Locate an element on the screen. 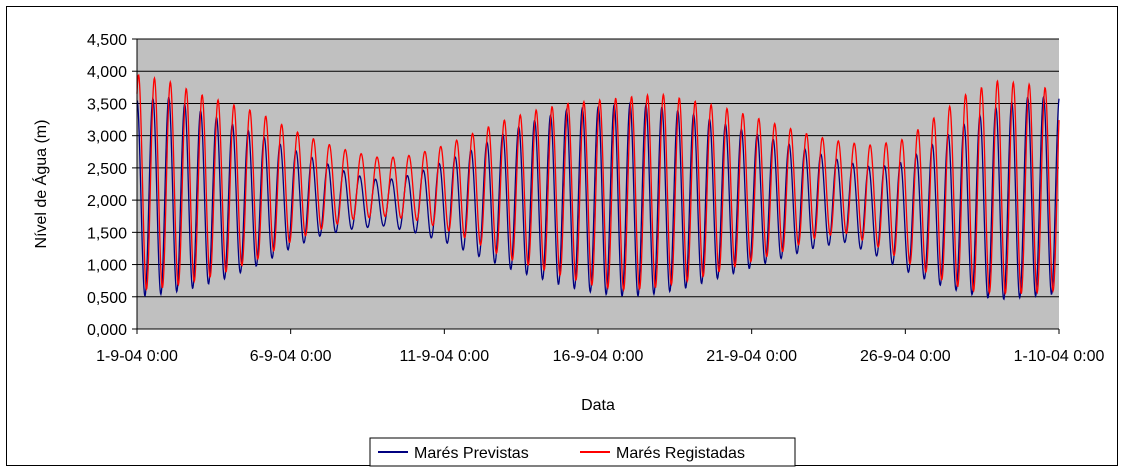 This screenshot has width=1126, height=472. x-tick-label: 26-9-04 0:00 is located at coordinates (905, 356).